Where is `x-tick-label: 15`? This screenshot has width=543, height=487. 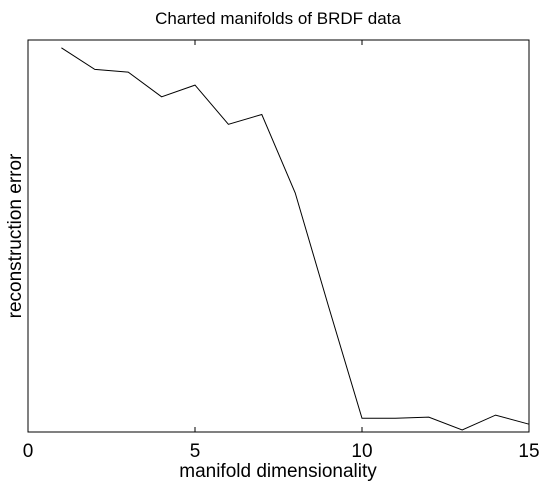
x-tick-label: 15 is located at coordinates (528, 451).